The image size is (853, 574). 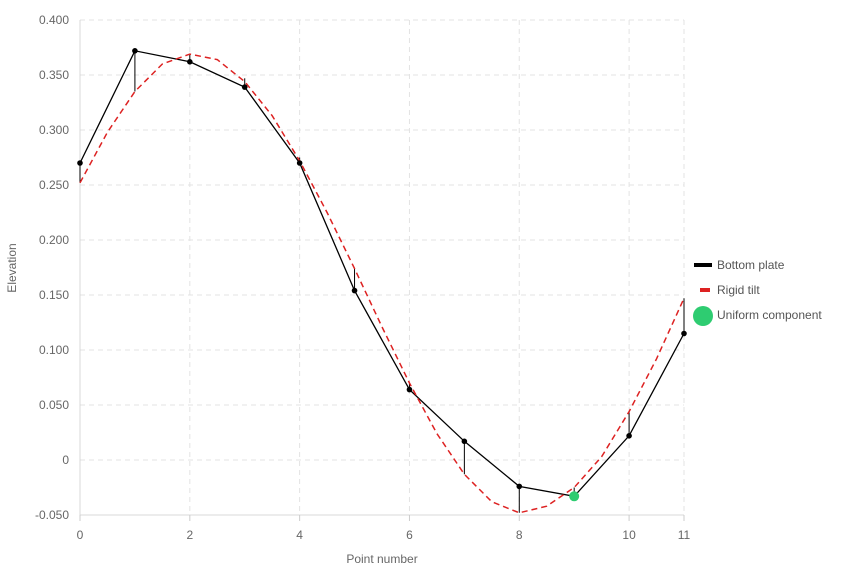 I want to click on legend: Bottom plate Rigid tilt Uniform component, so click(x=757, y=292).